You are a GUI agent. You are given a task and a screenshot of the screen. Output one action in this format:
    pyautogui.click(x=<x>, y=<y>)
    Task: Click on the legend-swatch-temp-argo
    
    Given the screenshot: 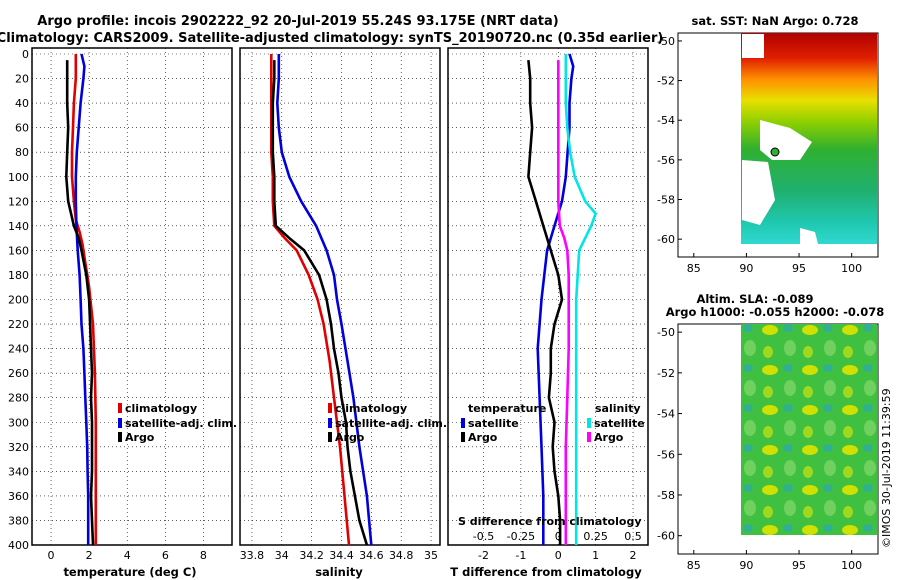 What is the action you would take?
    pyautogui.click(x=463, y=437)
    